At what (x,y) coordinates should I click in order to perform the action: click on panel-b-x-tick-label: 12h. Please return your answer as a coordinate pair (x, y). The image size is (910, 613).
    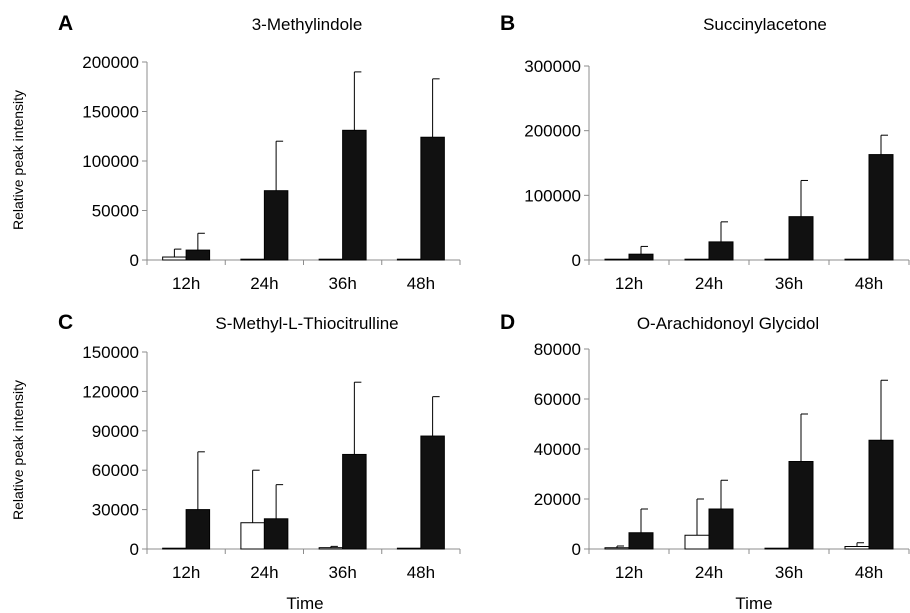
    Looking at the image, I should click on (629, 283).